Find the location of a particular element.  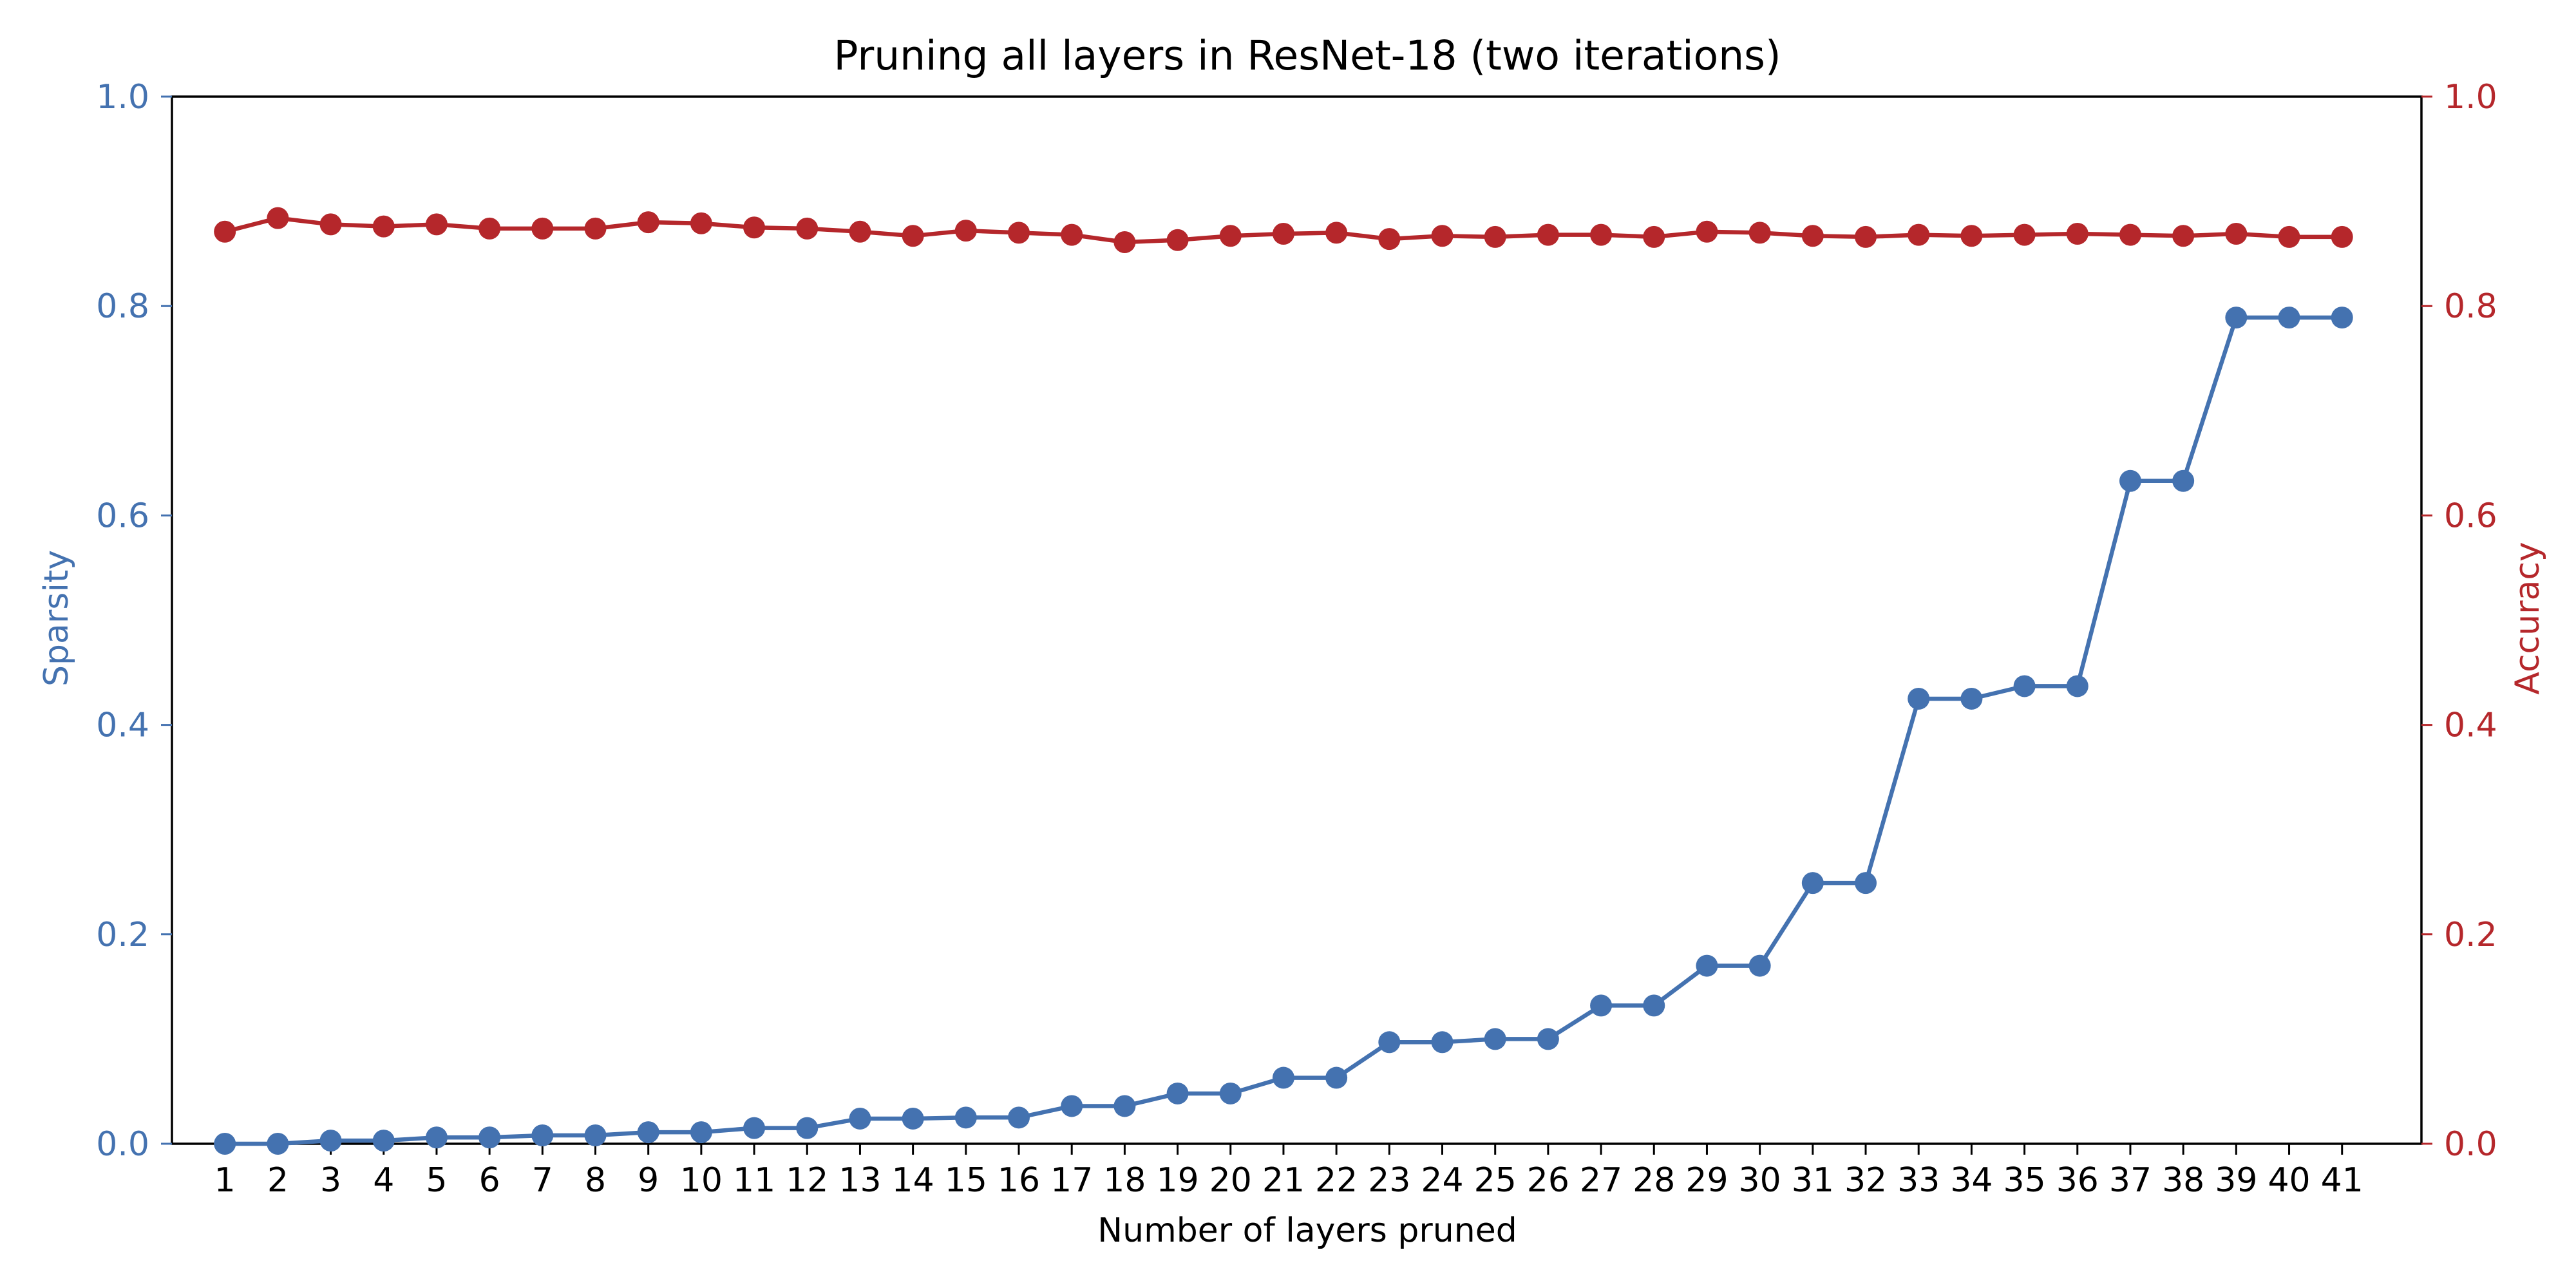

x-axis-label: Number of layers pruned is located at coordinates (1307, 1230).